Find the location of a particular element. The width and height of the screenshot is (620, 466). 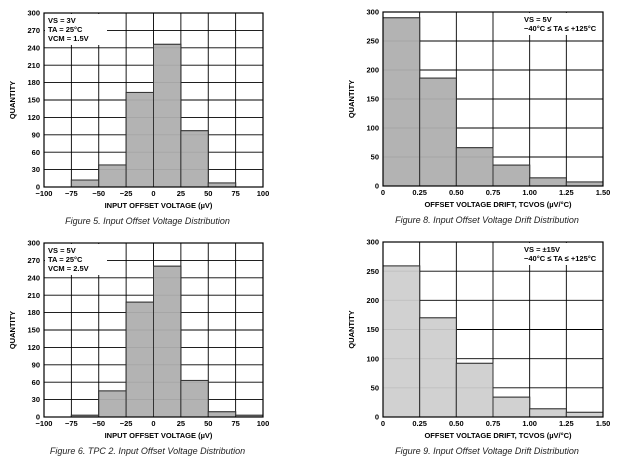

x-tick-label: −100 is located at coordinates (44, 193).